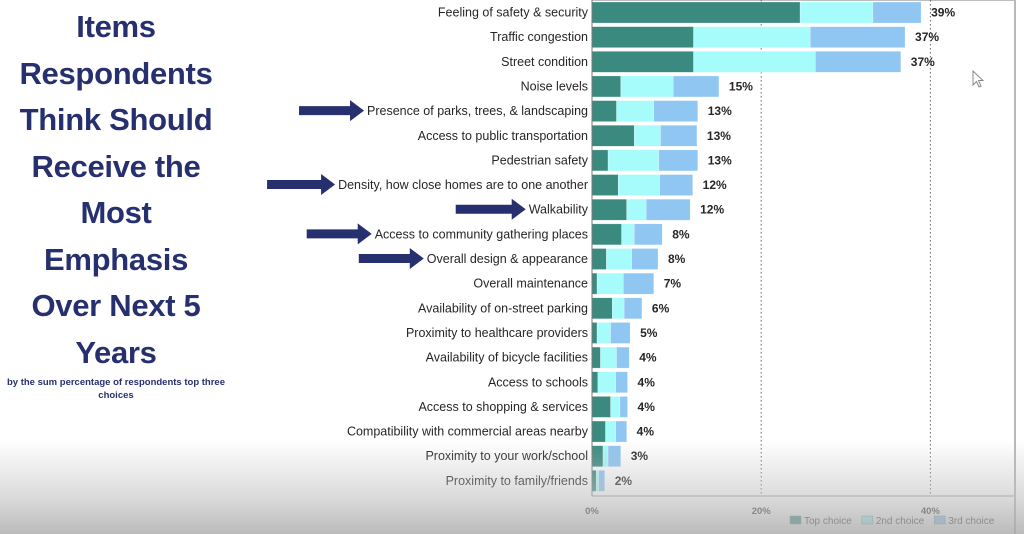 The height and width of the screenshot is (534, 1024). I want to click on category-label: Pedestrian safety, so click(539, 160).